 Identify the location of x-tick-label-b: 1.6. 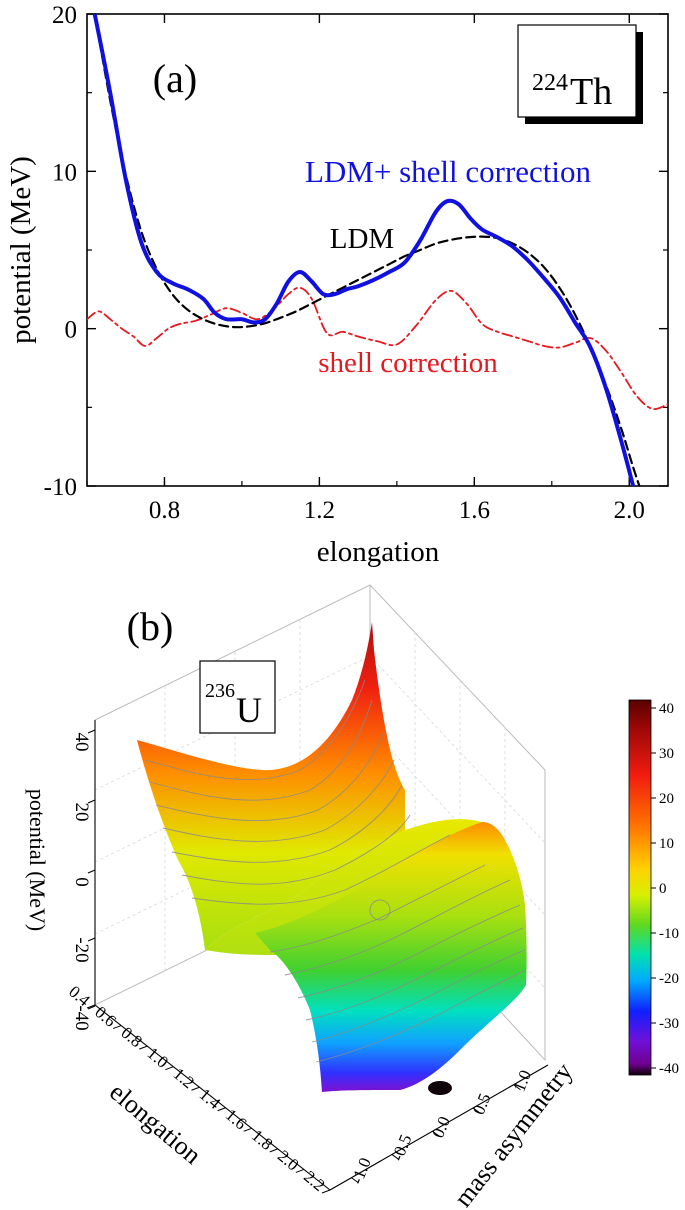
(236, 1119).